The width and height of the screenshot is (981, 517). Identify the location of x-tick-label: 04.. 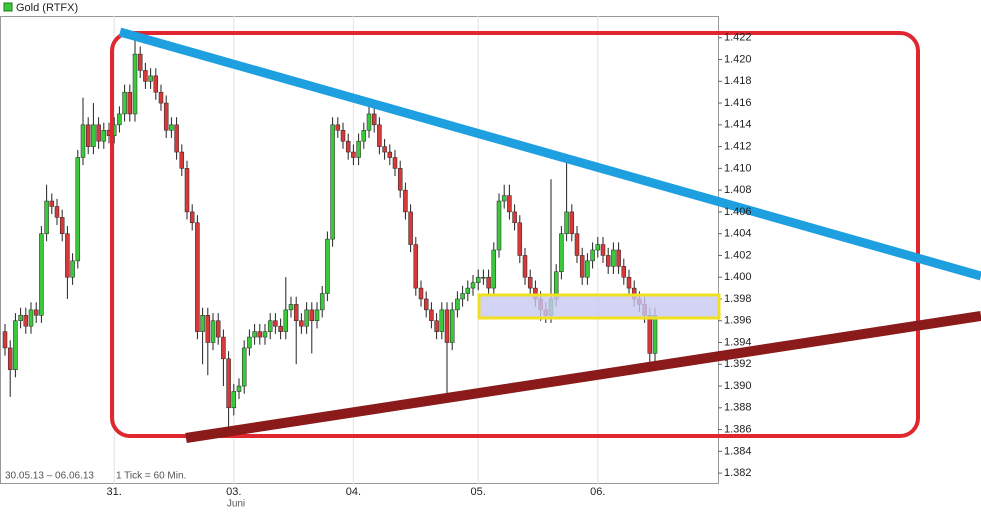
(353, 492).